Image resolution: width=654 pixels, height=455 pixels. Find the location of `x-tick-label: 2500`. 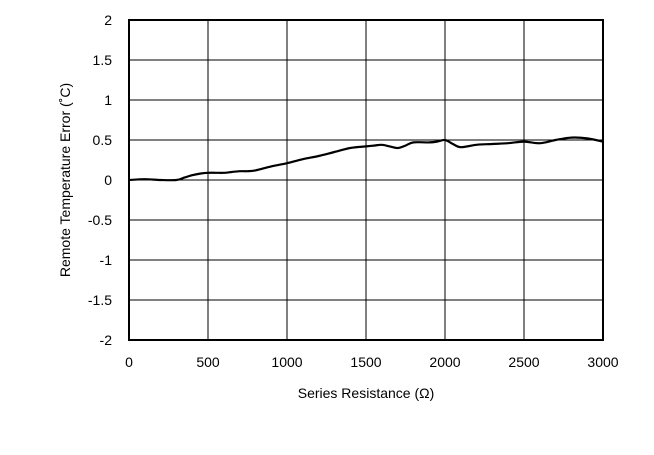

x-tick-label: 2500 is located at coordinates (523, 362).